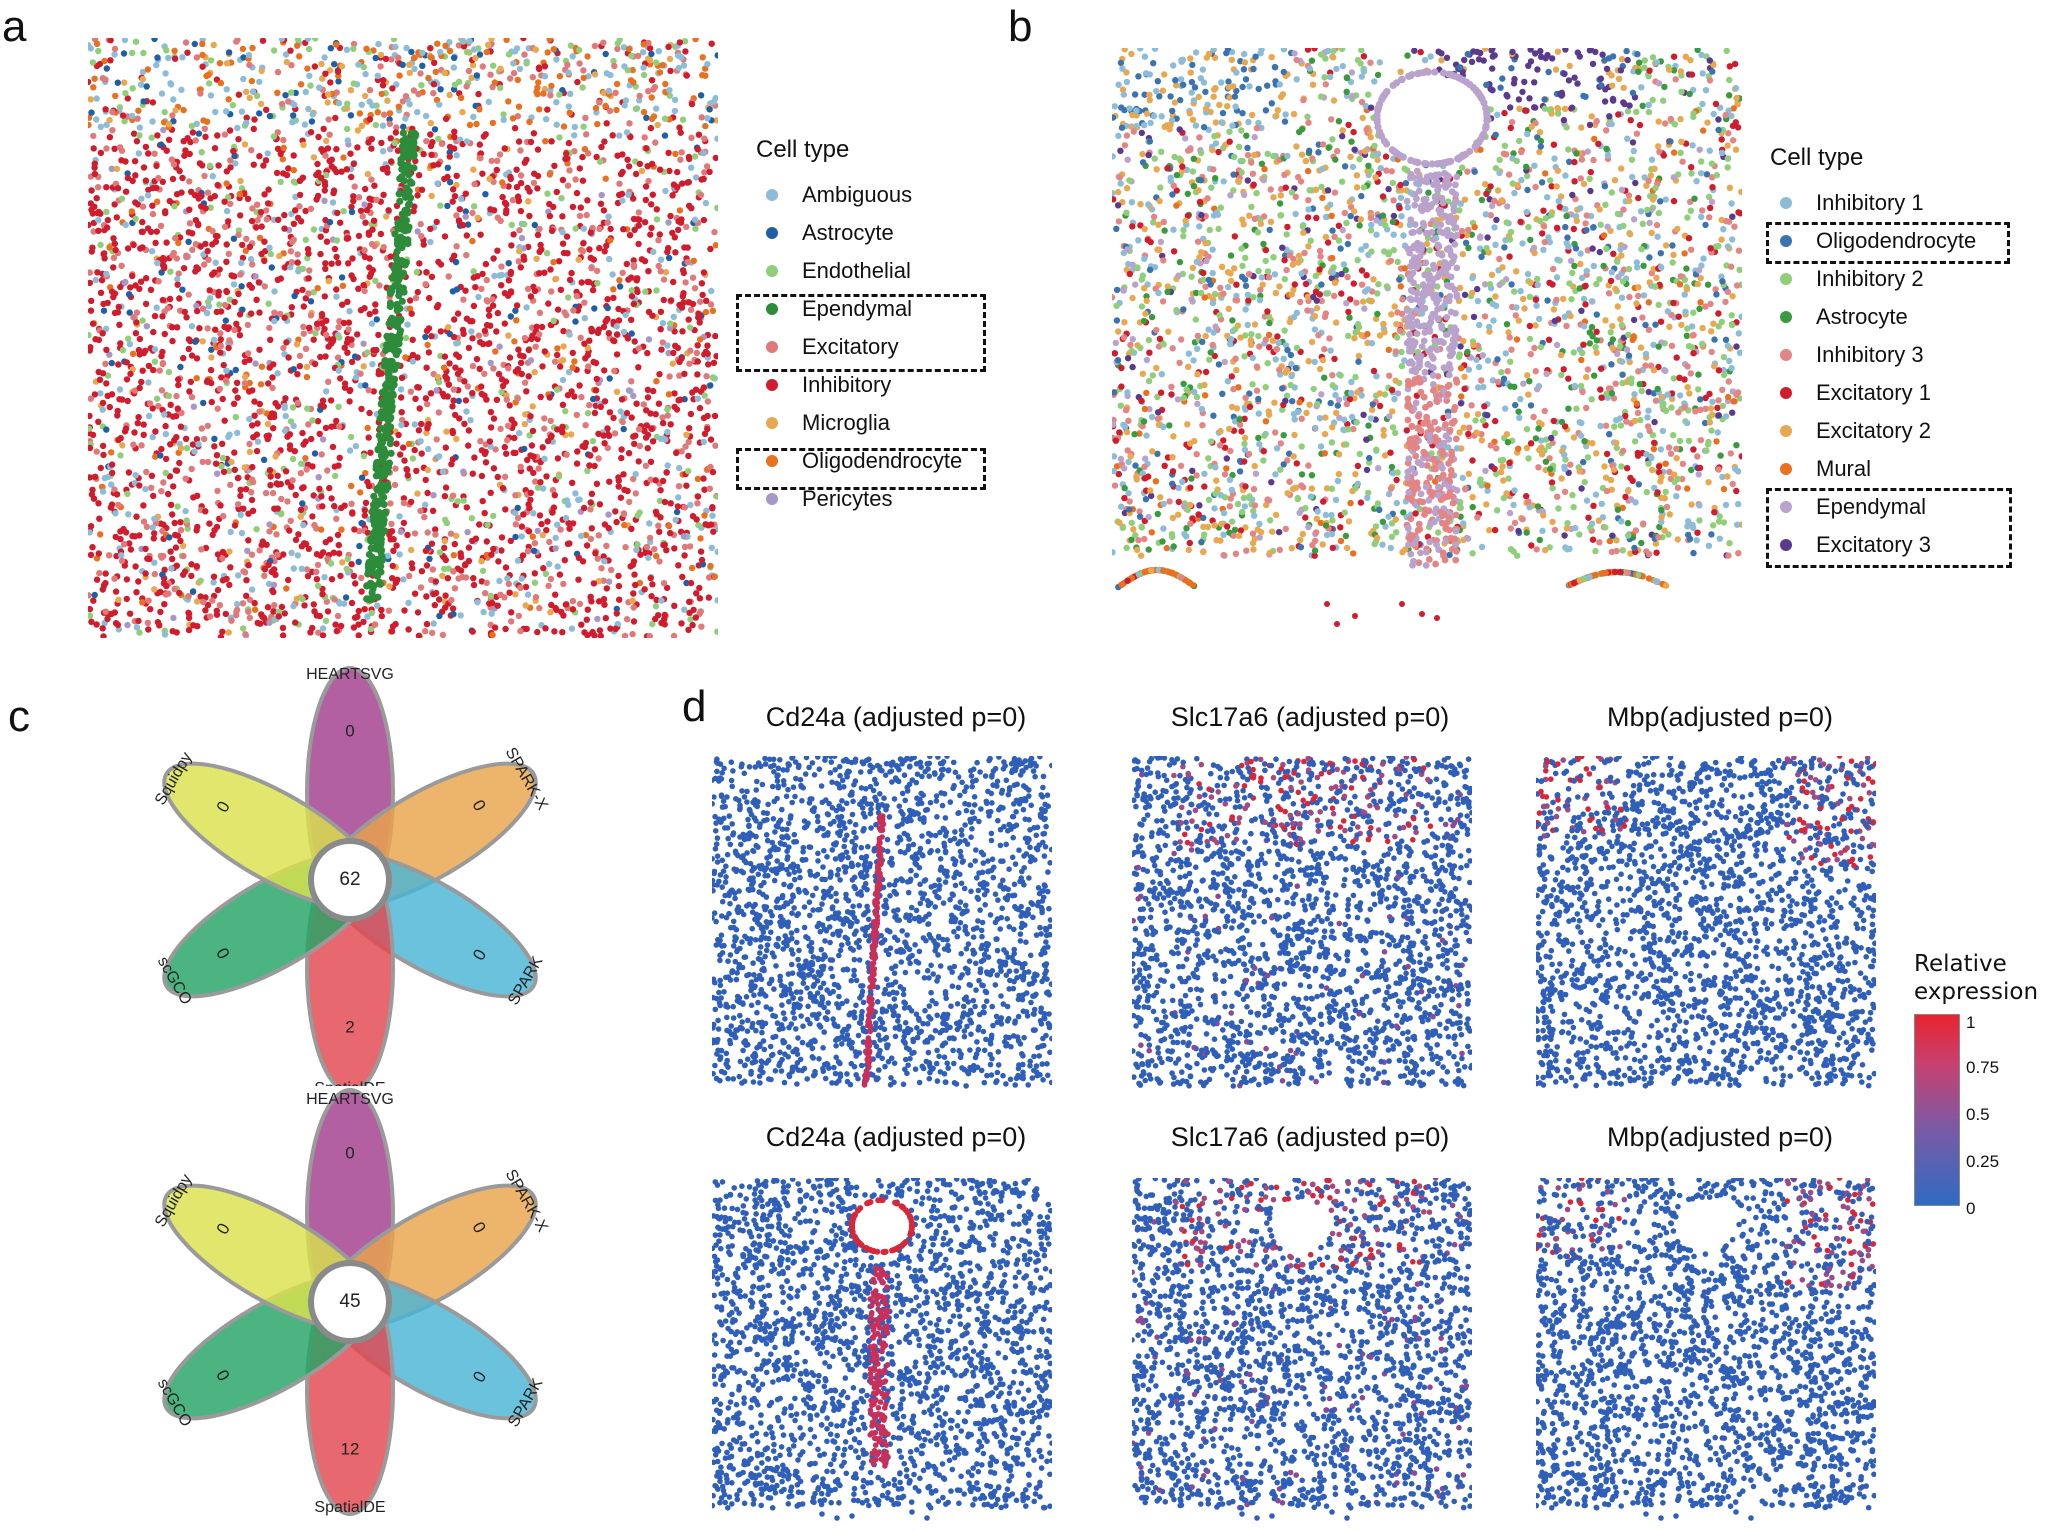  What do you see at coordinates (846, 423) in the screenshot?
I see `legend-label-microglia: Microglia` at bounding box center [846, 423].